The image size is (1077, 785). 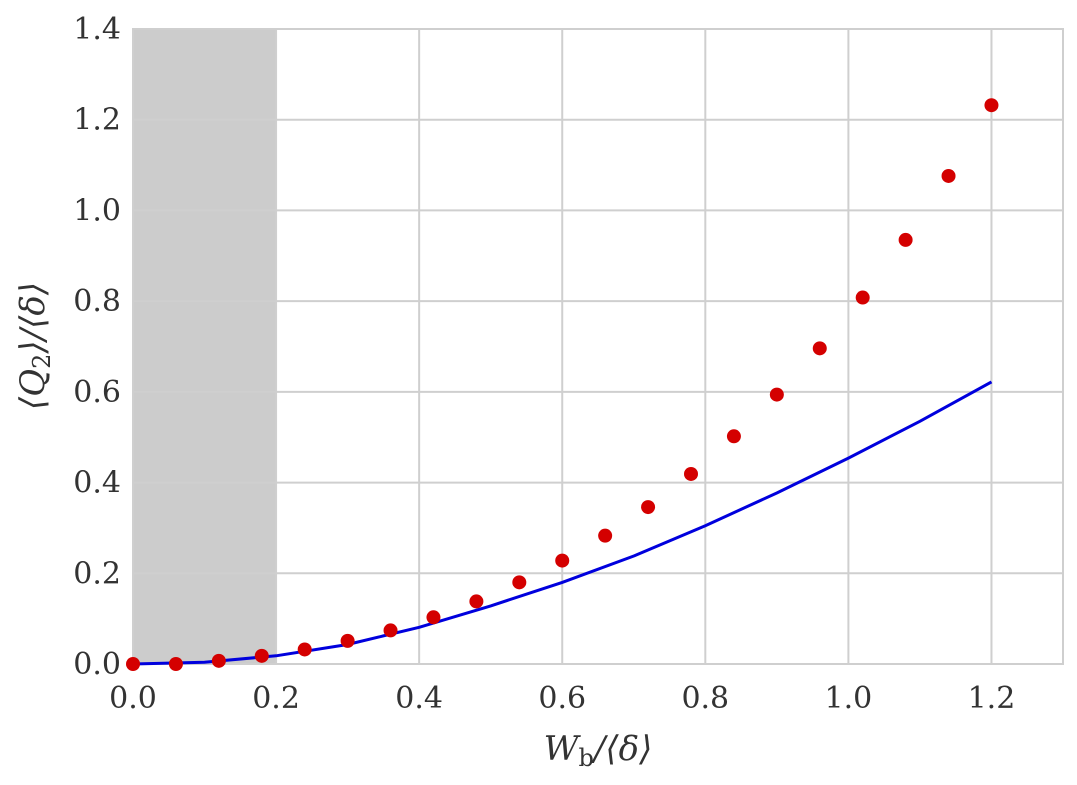 I want to click on y-tick-label-3: 0.6, so click(x=97, y=392).